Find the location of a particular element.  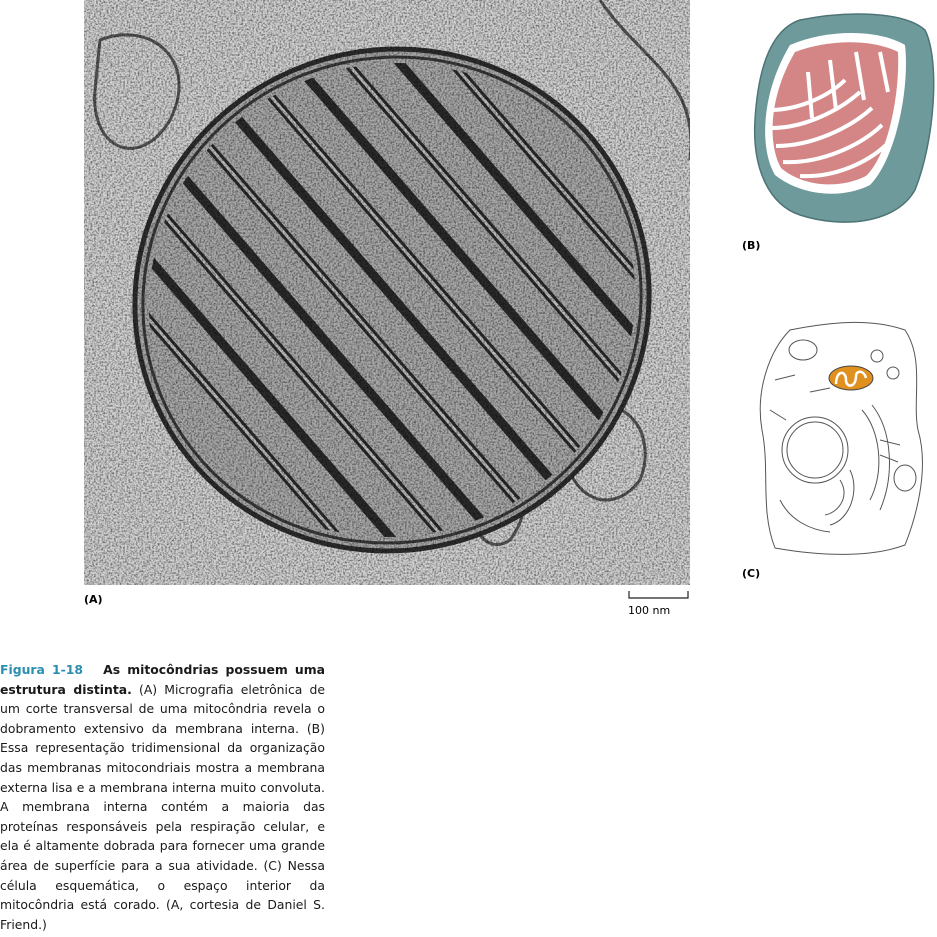

cell-schematic is located at coordinates (841, 438).